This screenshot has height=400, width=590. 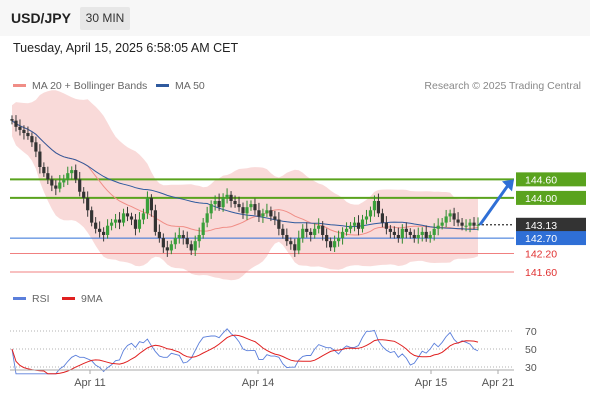 I want to click on datetime-label: Tuesday, April 15, 2025 6:58:05 AM CET, so click(x=126, y=48).